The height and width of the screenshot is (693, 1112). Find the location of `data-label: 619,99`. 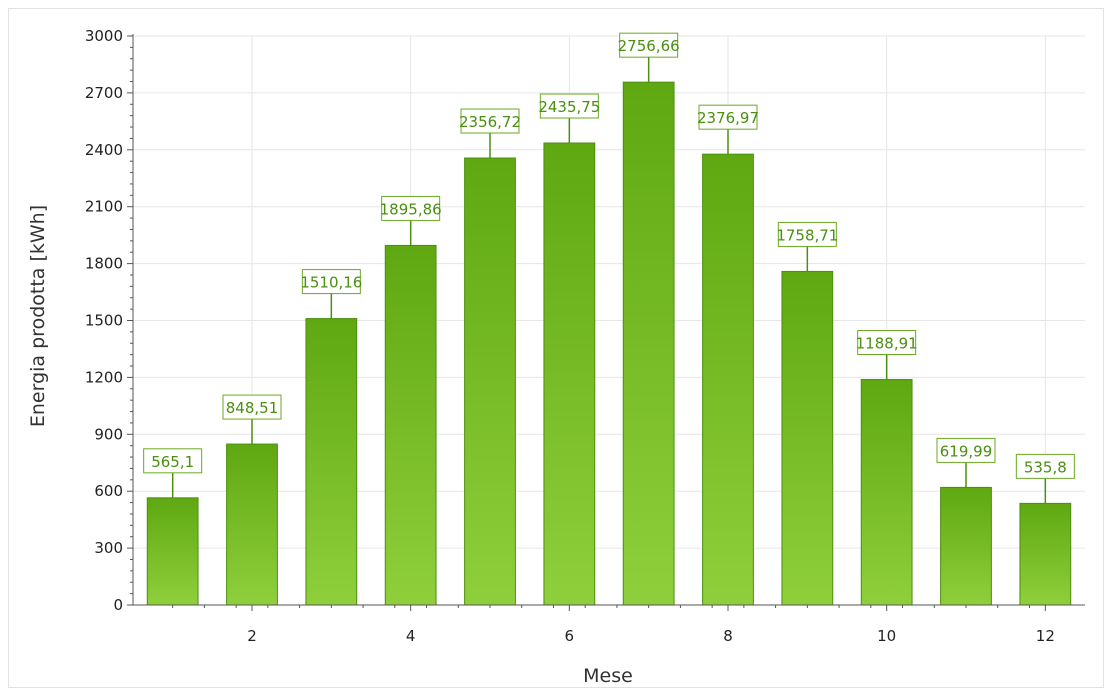

data-label: 619,99 is located at coordinates (966, 451).